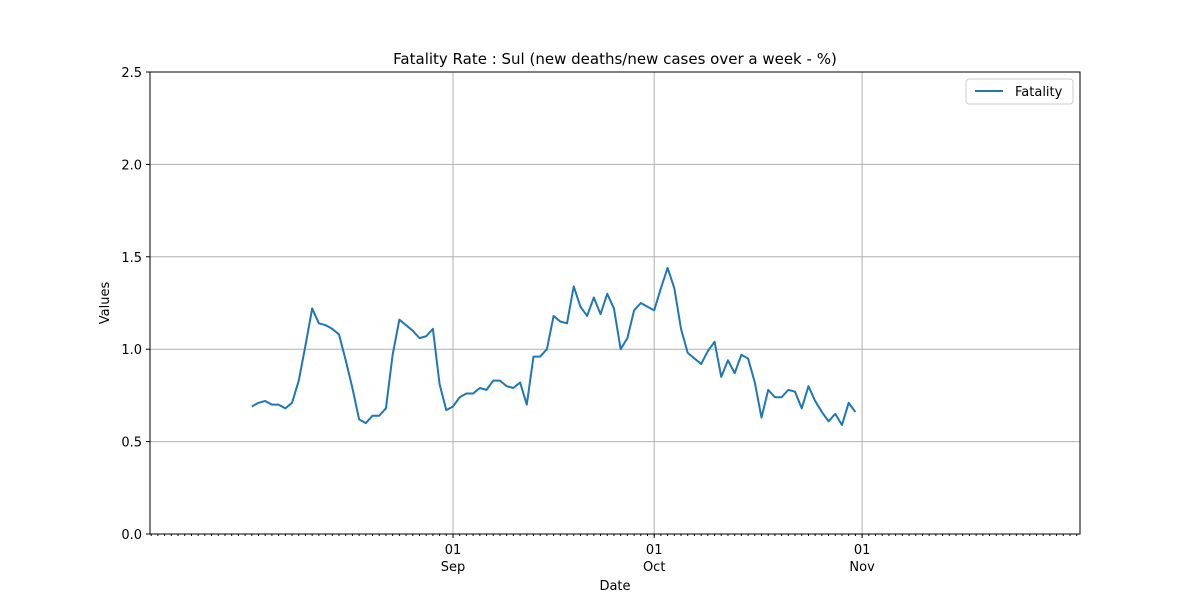 Image resolution: width=1200 pixels, height=600 pixels. I want to click on x-tick-month-label: Sep, so click(453, 567).